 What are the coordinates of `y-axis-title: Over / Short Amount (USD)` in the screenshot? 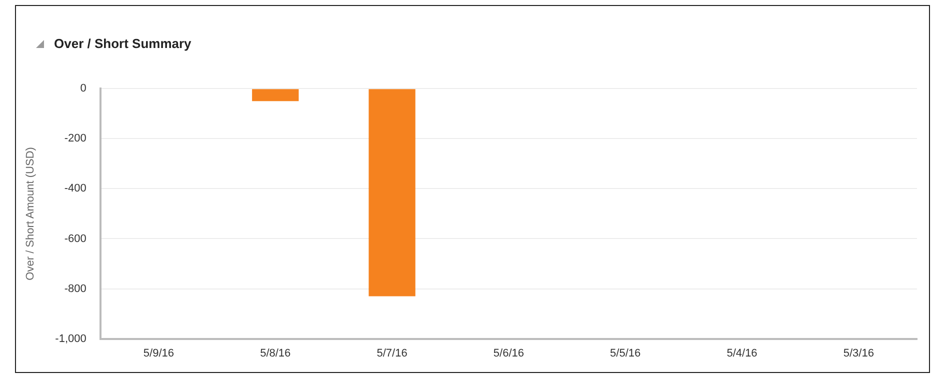 It's located at (30, 213).